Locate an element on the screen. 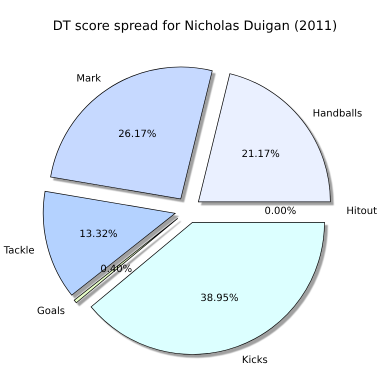  slice-label: Mark is located at coordinates (89, 79).